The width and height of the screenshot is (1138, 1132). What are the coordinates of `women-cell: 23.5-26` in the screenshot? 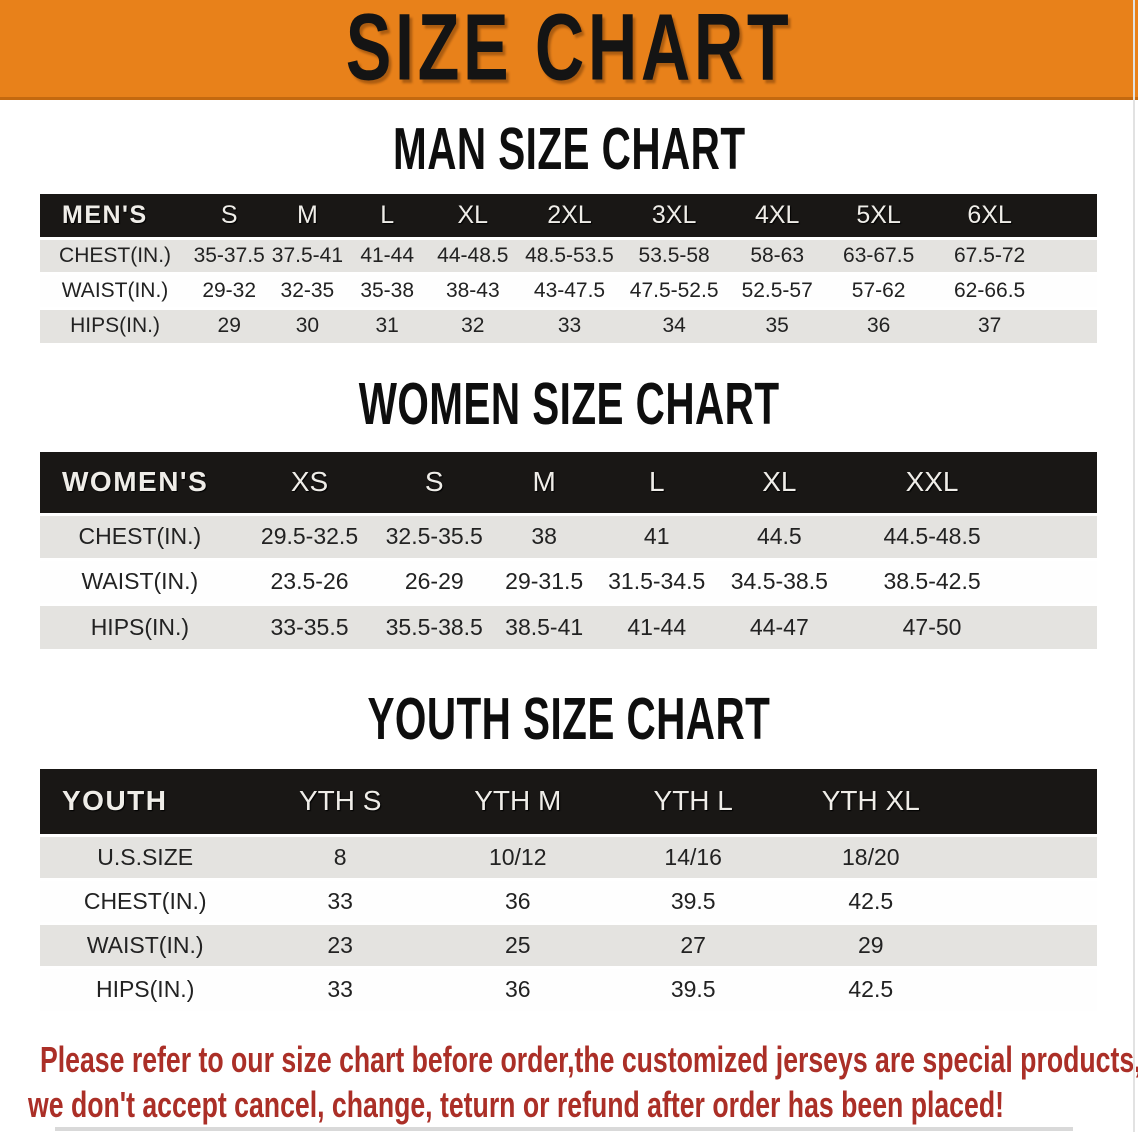 It's located at (309, 580).